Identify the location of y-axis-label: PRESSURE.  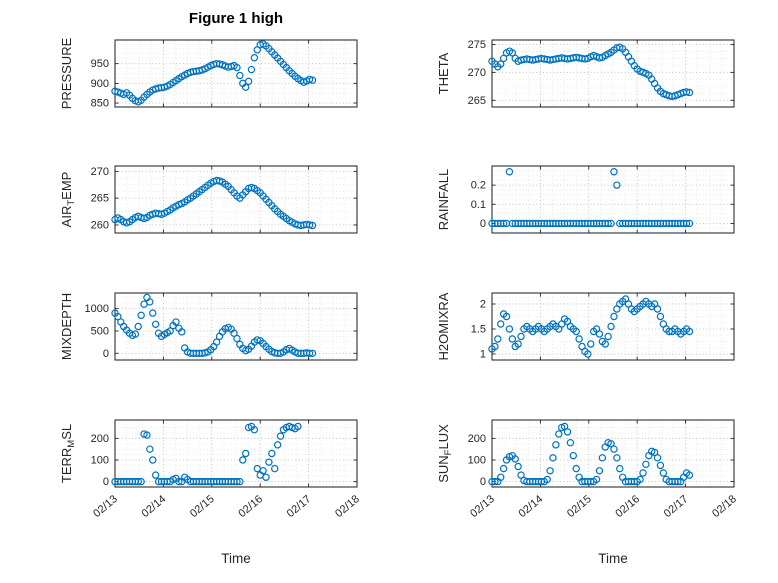
(66, 73).